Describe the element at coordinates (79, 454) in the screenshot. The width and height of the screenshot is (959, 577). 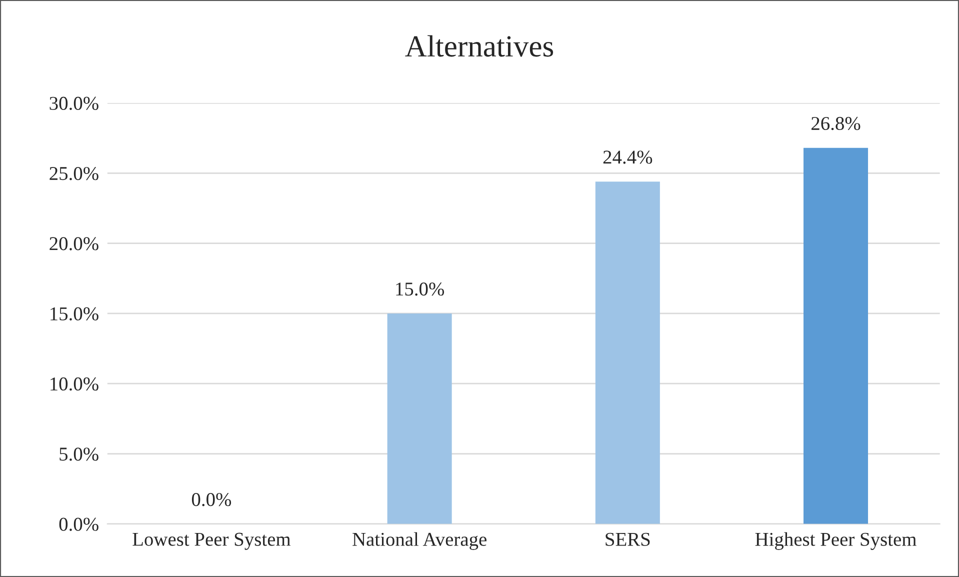
I see `y-tick-label: 5.0%` at that location.